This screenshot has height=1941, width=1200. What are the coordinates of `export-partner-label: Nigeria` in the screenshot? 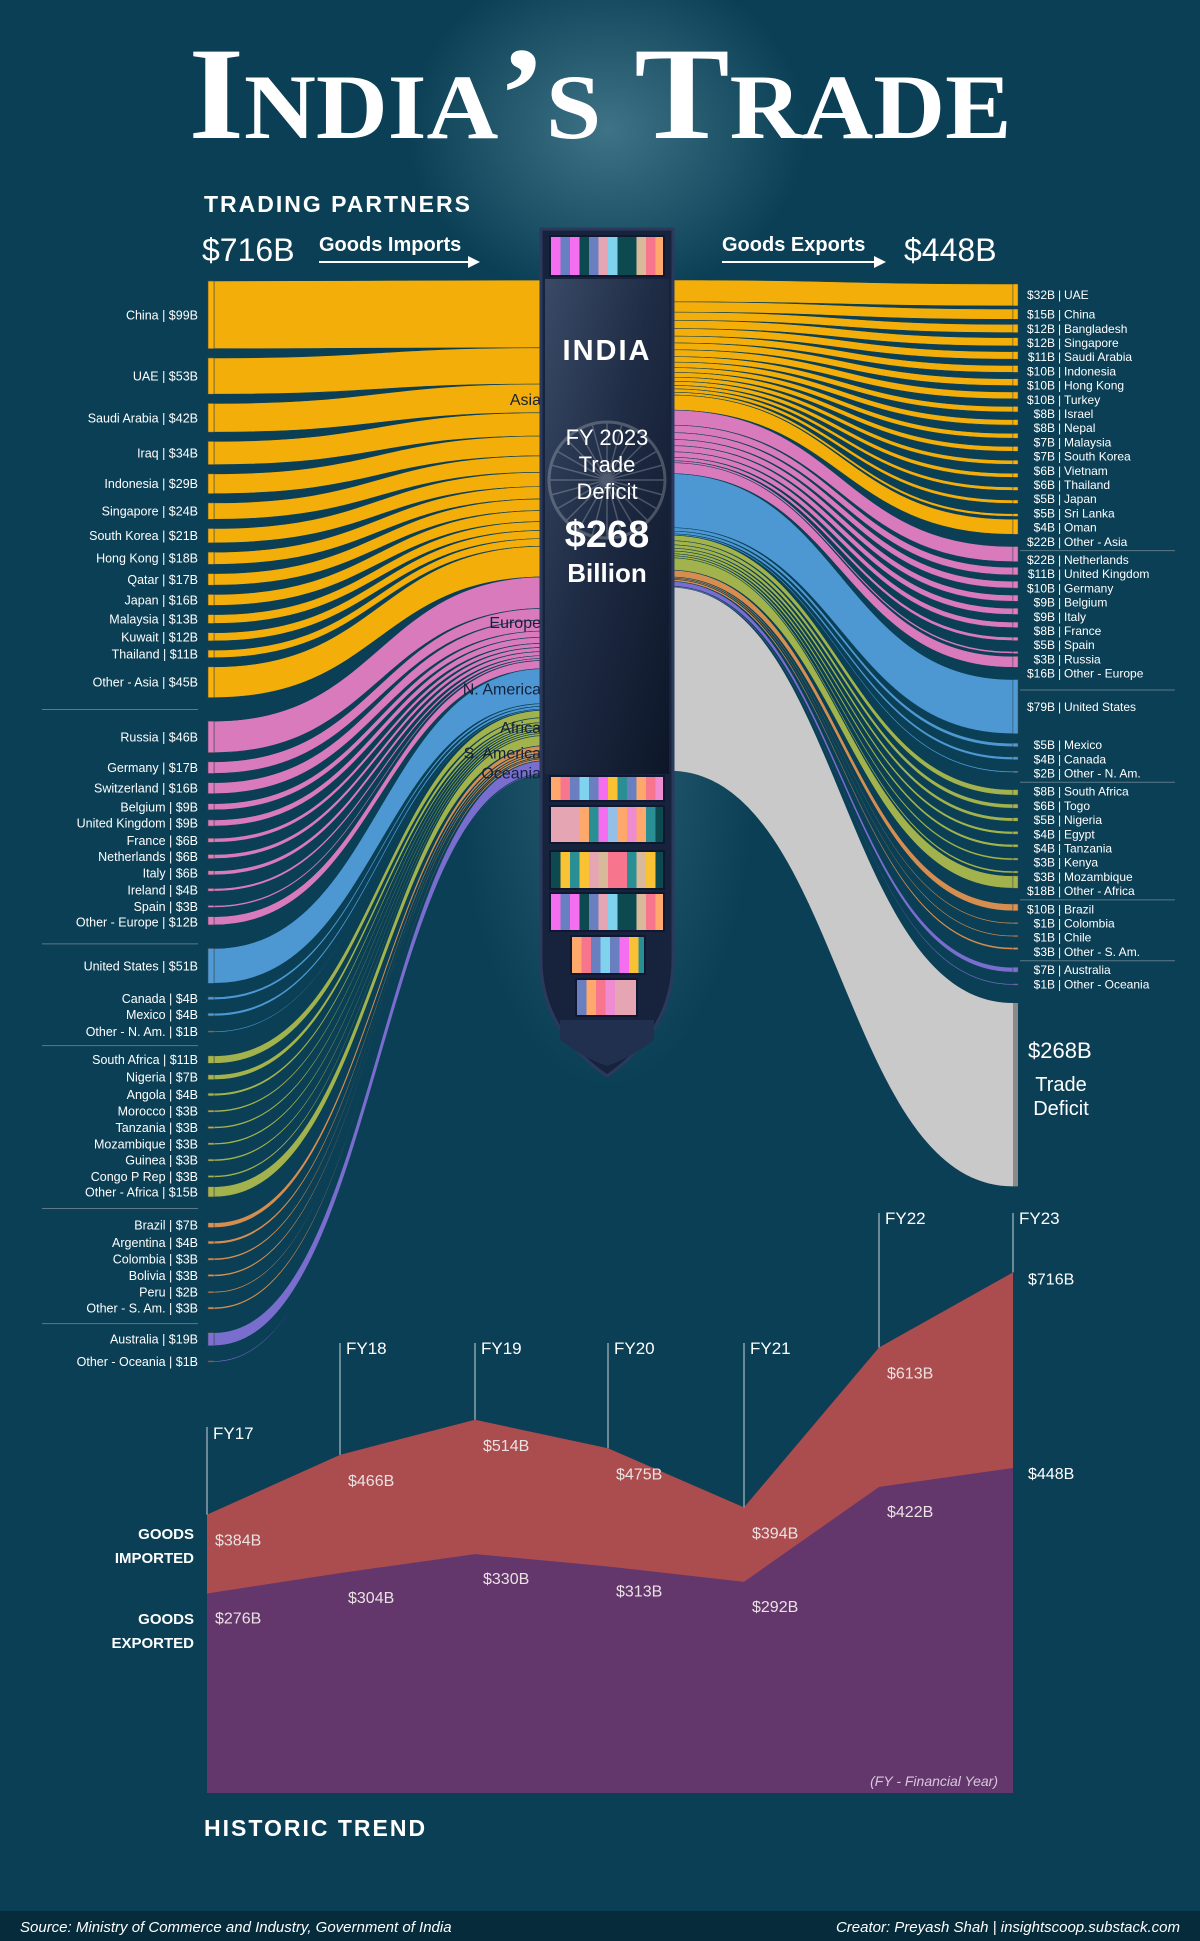 It's located at (1083, 820).